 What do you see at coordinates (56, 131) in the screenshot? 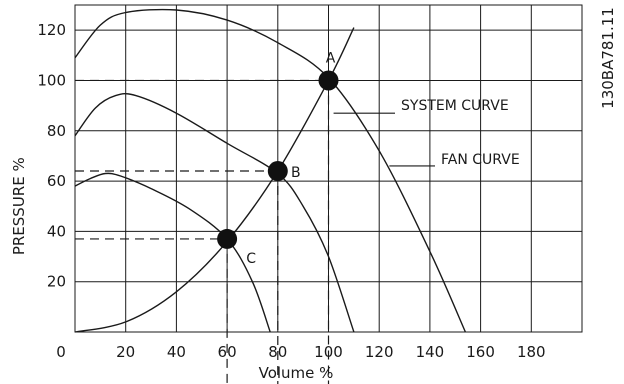
I see `y-tick-label: 80` at bounding box center [56, 131].